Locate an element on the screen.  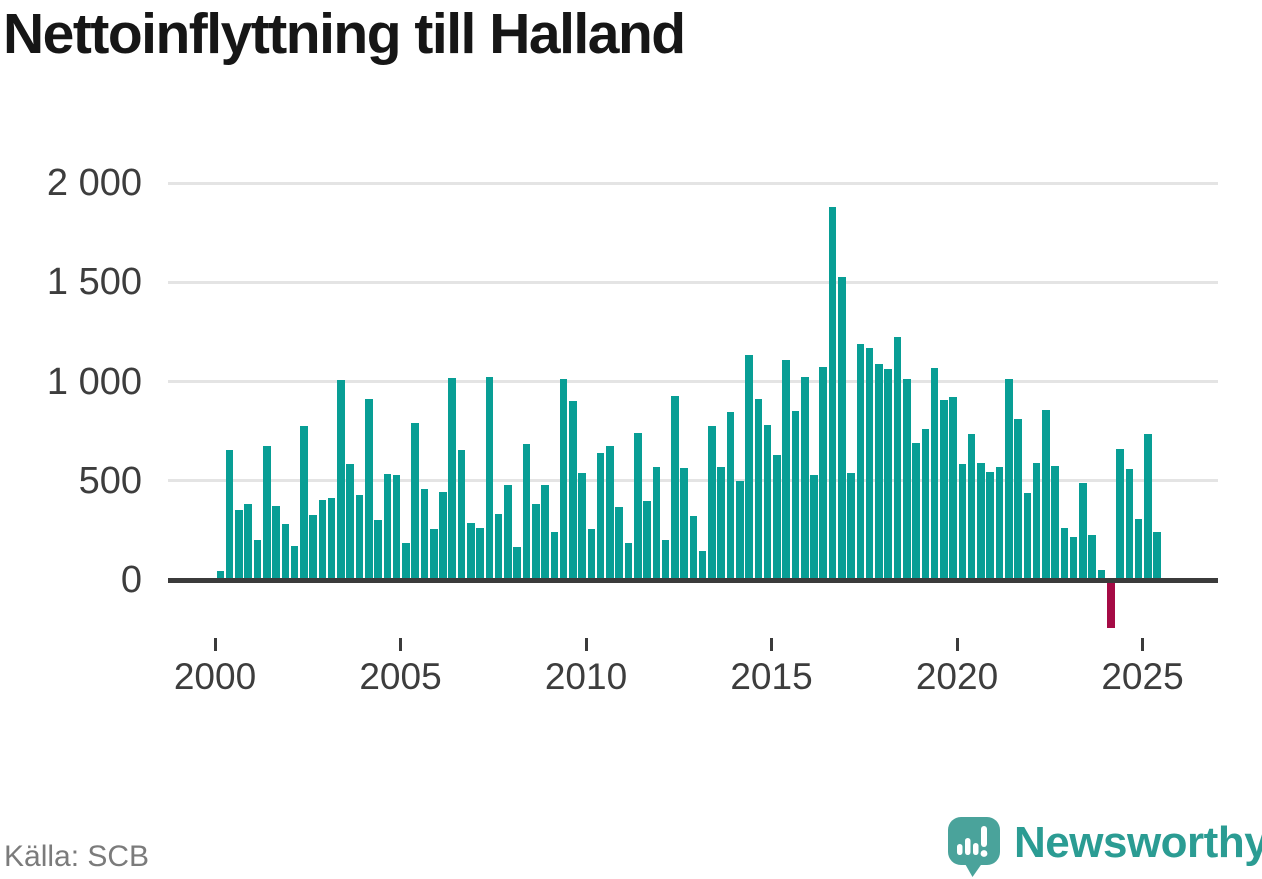
chart-title: Nettoinflyttning till Halland is located at coordinates (344, 34).